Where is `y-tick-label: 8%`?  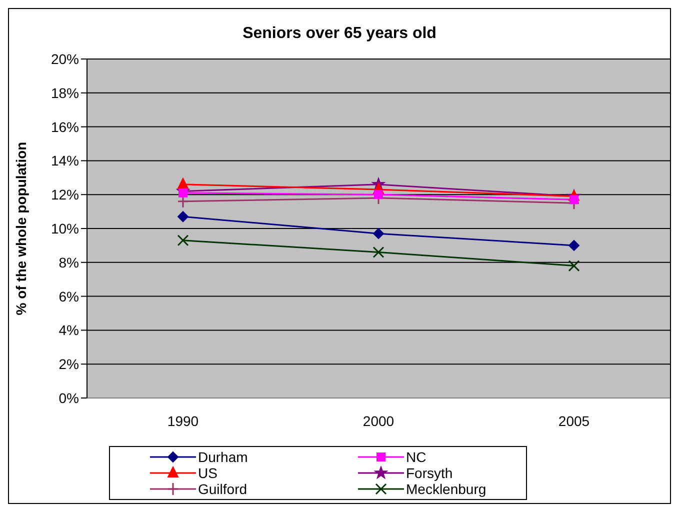 y-tick-label: 8% is located at coordinates (68, 262).